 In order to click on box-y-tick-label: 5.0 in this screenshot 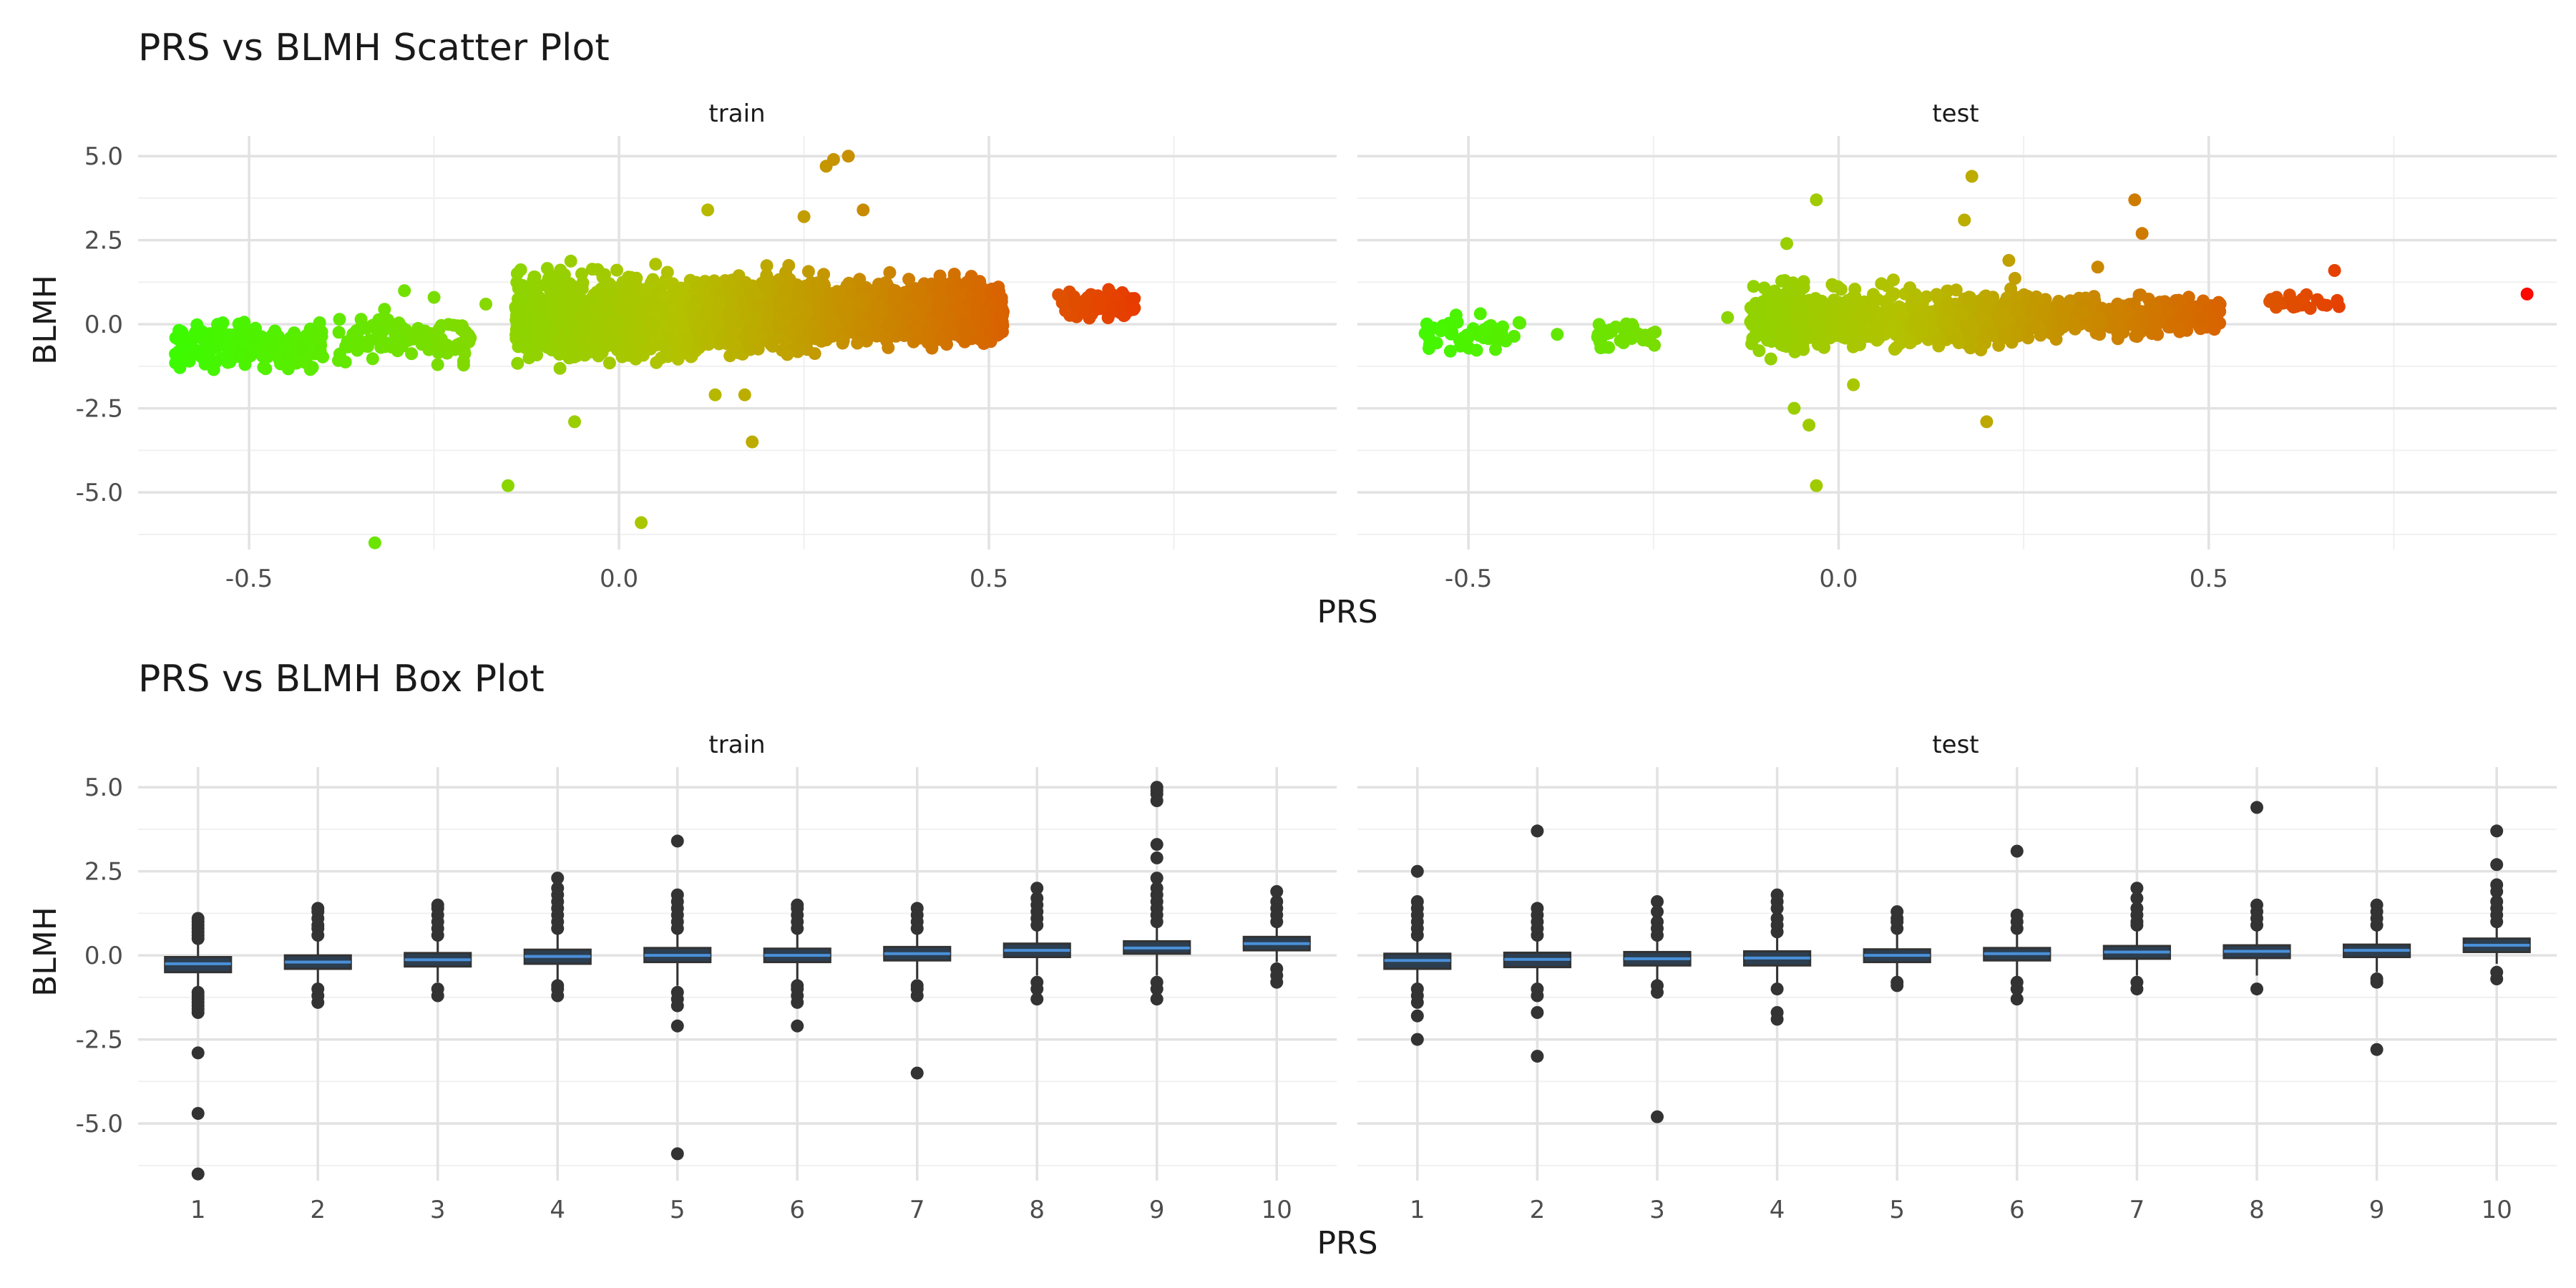, I will do `click(103, 788)`.